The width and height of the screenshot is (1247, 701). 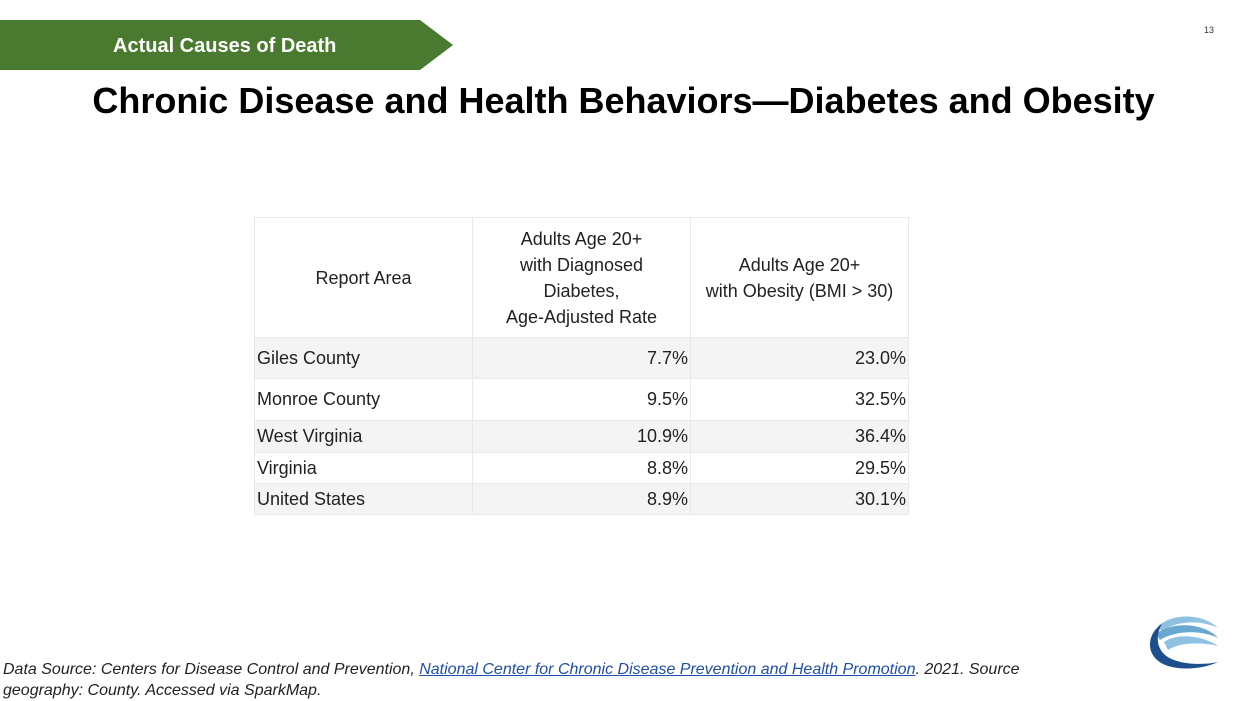 What do you see at coordinates (799, 468) in the screenshot?
I see `row-obesity-rate: 29.5%` at bounding box center [799, 468].